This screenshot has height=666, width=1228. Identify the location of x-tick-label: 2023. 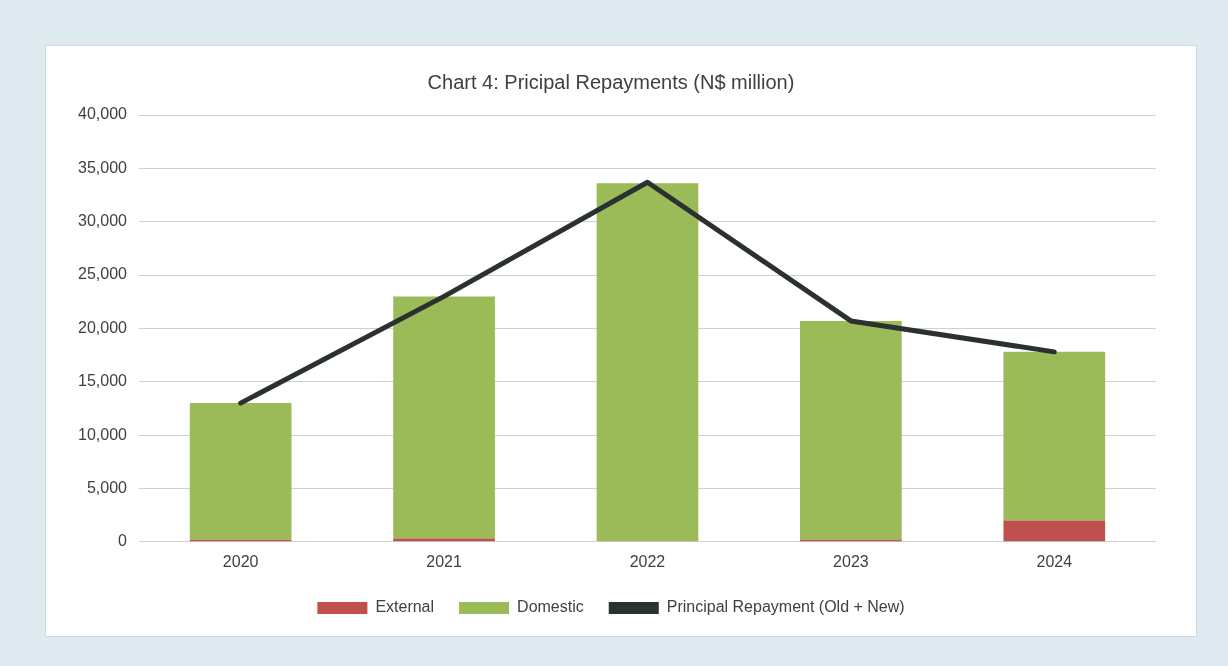
(851, 561).